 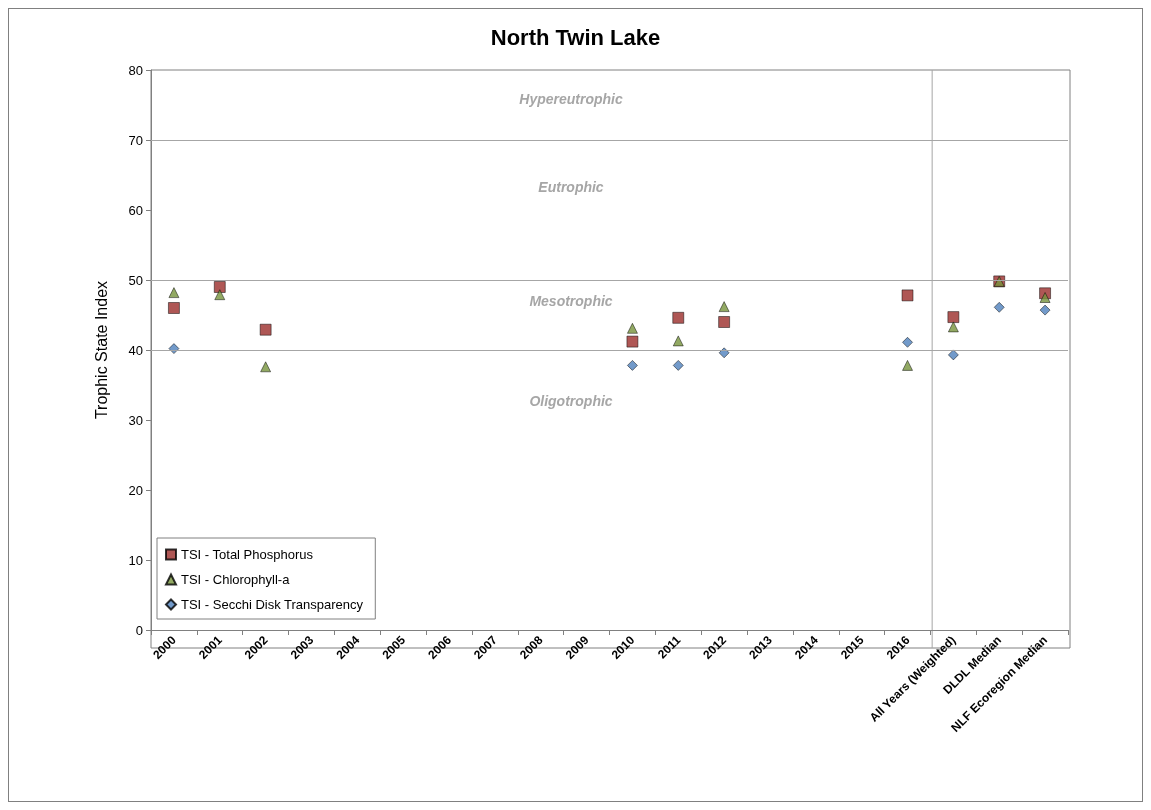 I want to click on y-tick-label: 80, so click(x=135, y=70).